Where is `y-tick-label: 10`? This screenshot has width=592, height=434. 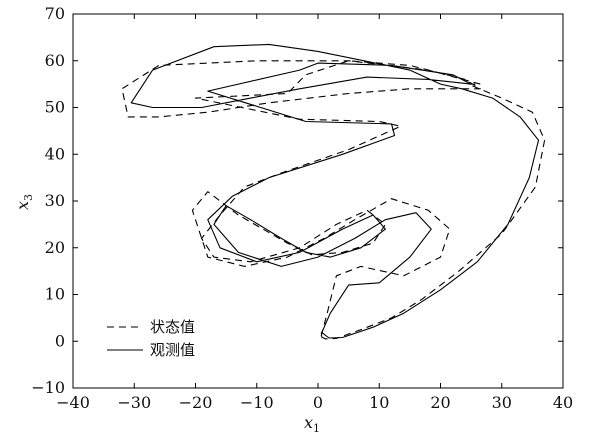 y-tick-label: 10 is located at coordinates (55, 294).